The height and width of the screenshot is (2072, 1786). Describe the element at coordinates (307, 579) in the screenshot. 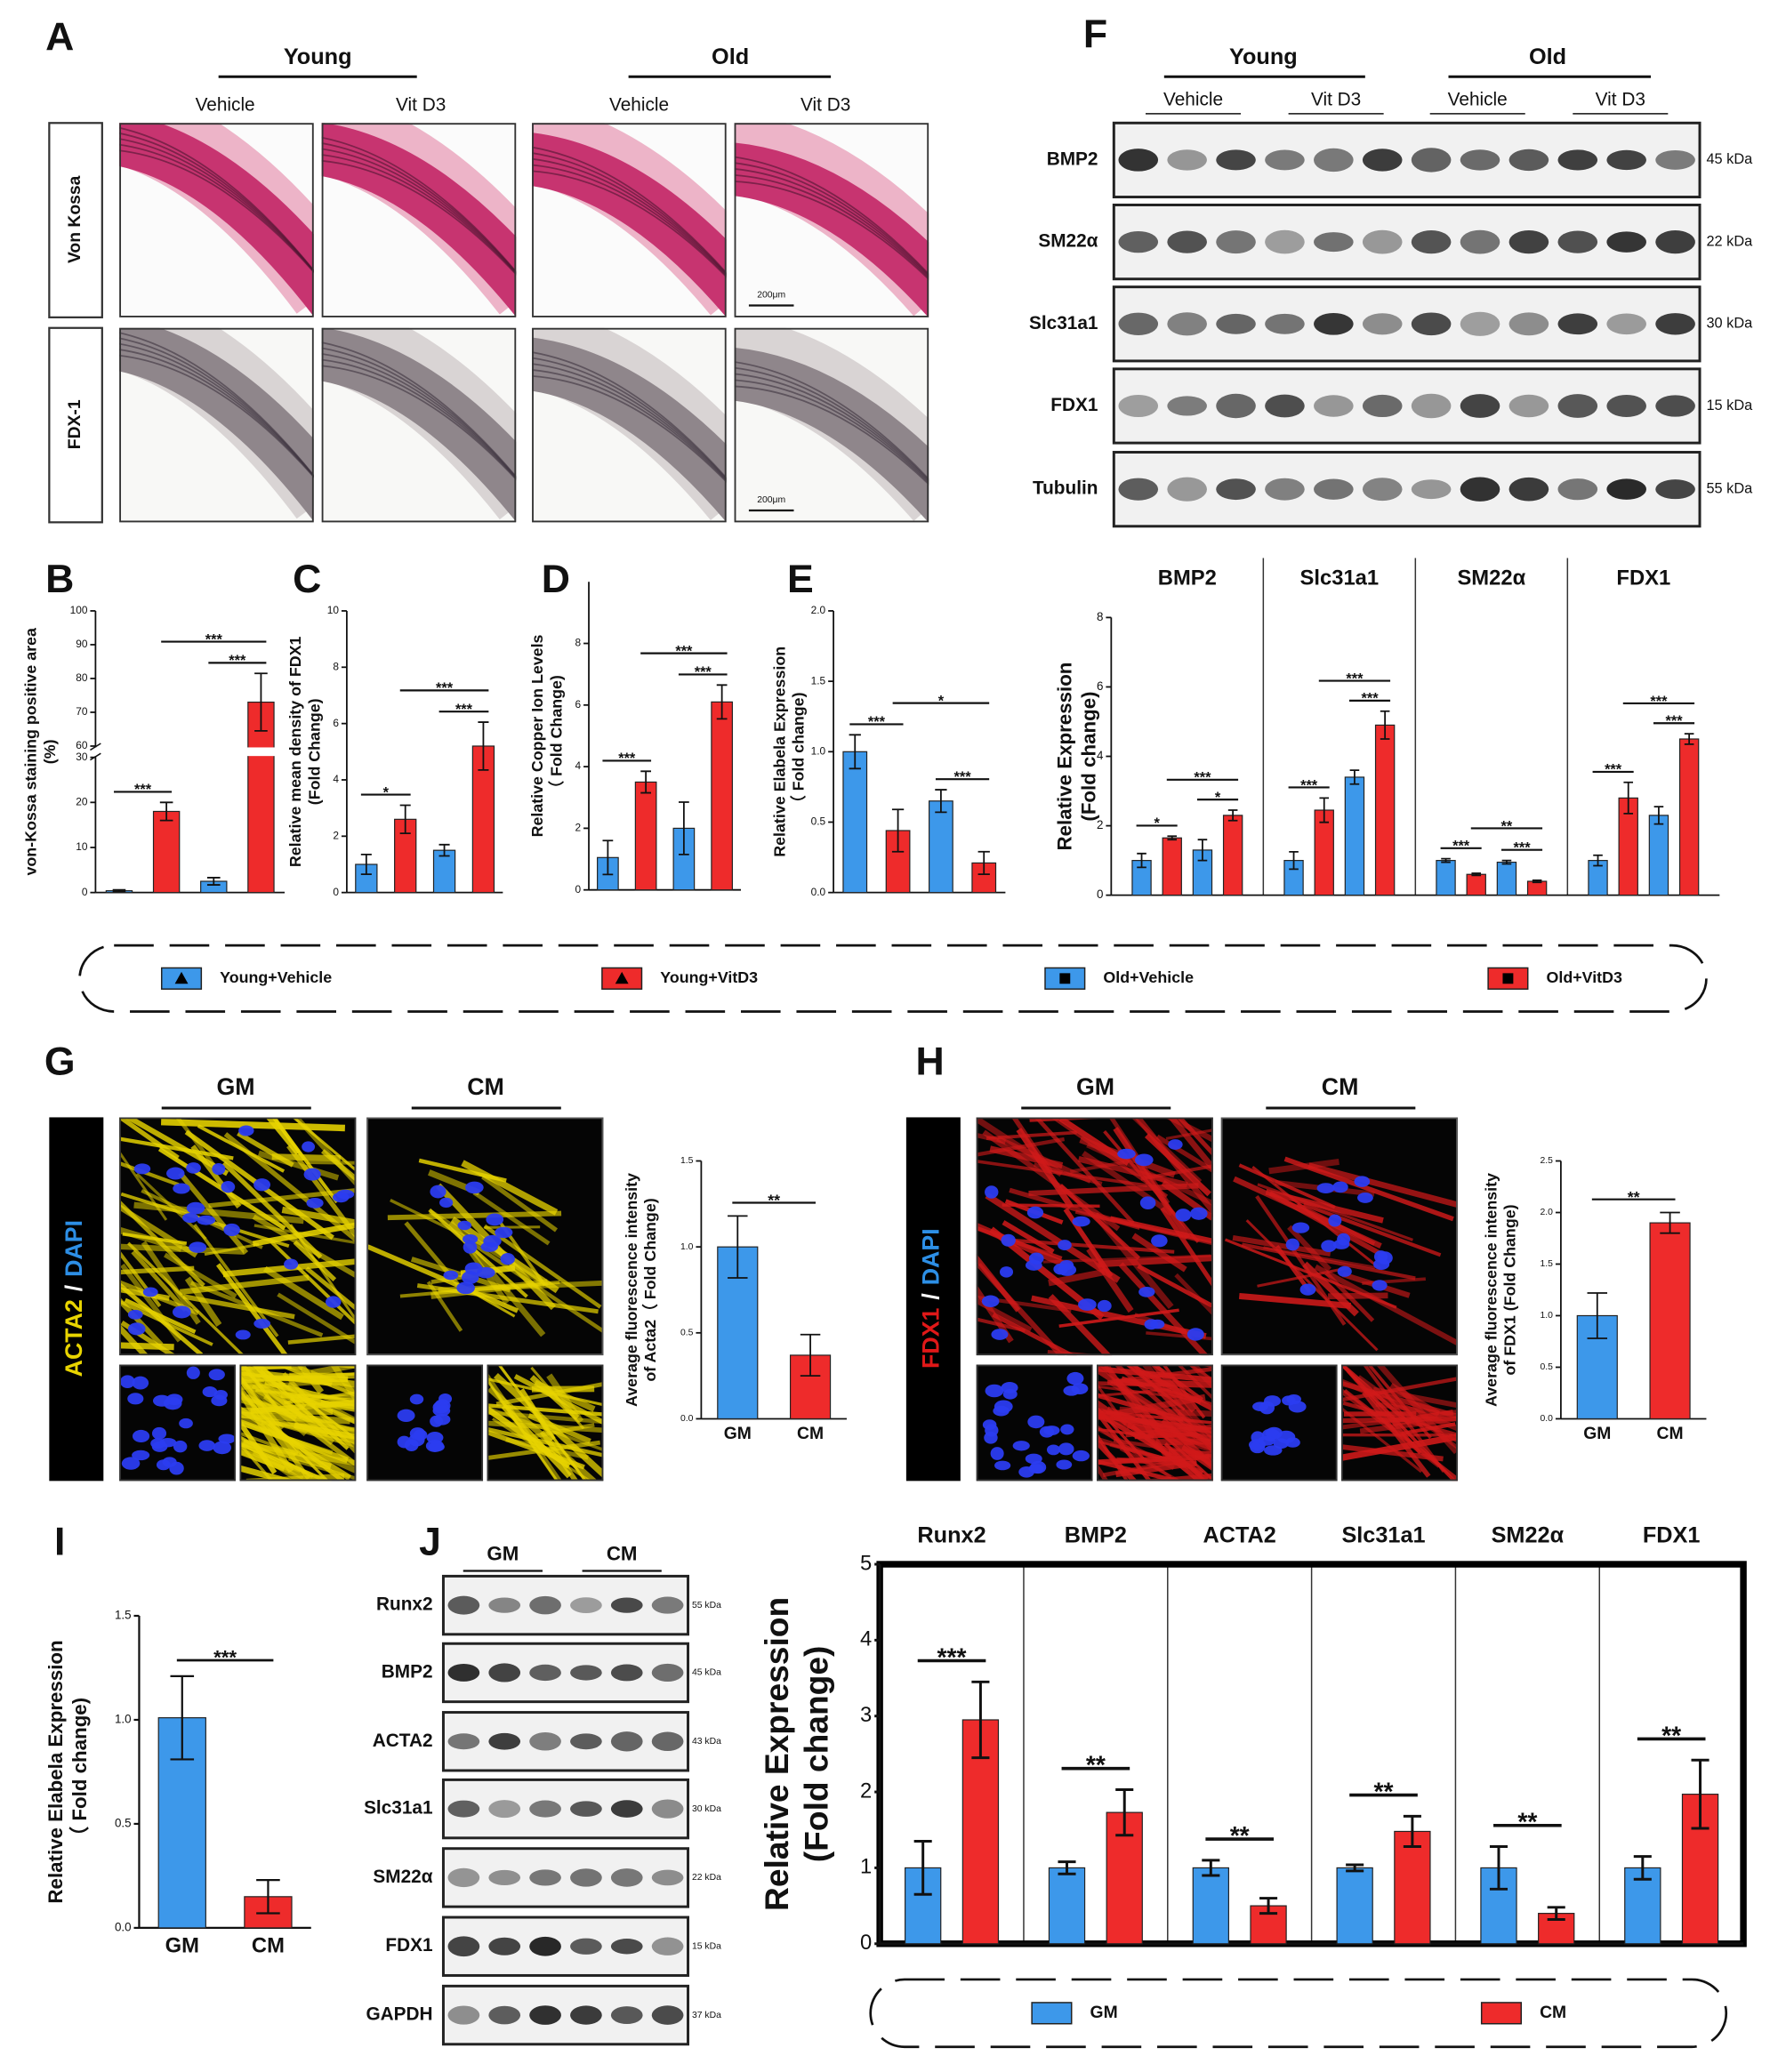

I see `panel-letter: C` at that location.